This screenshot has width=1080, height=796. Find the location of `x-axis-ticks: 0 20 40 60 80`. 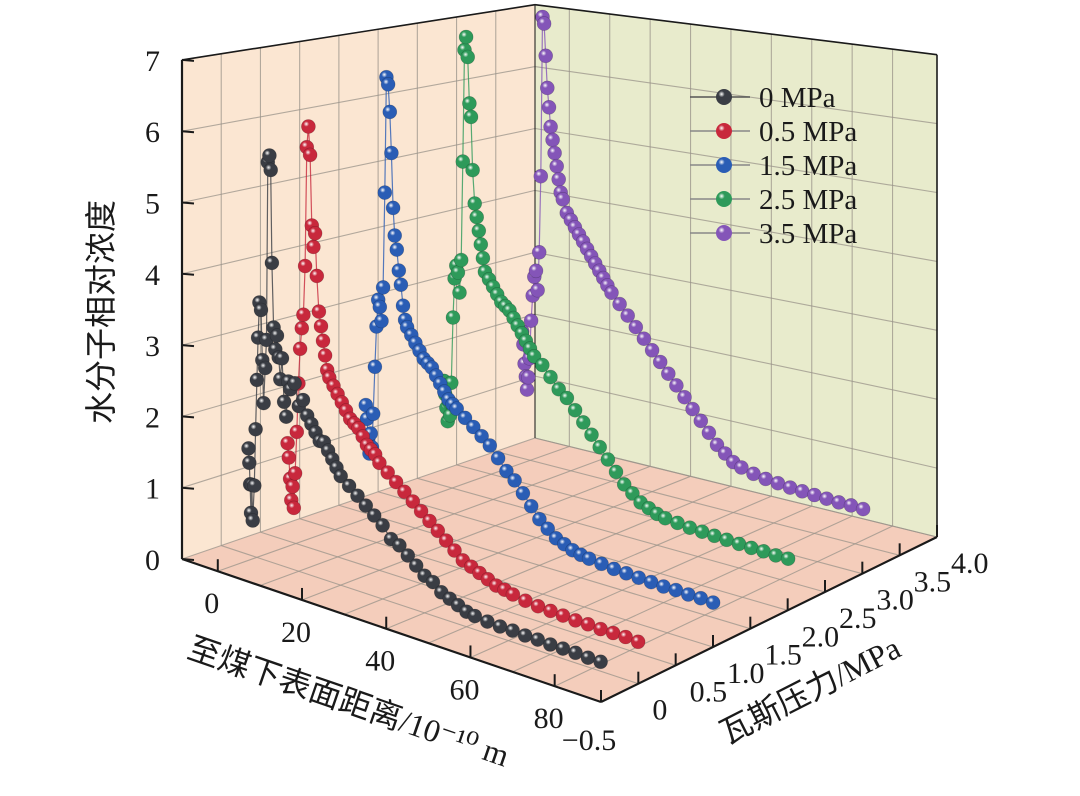

x-axis-ticks: 0 20 40 60 80 is located at coordinates (384, 647).